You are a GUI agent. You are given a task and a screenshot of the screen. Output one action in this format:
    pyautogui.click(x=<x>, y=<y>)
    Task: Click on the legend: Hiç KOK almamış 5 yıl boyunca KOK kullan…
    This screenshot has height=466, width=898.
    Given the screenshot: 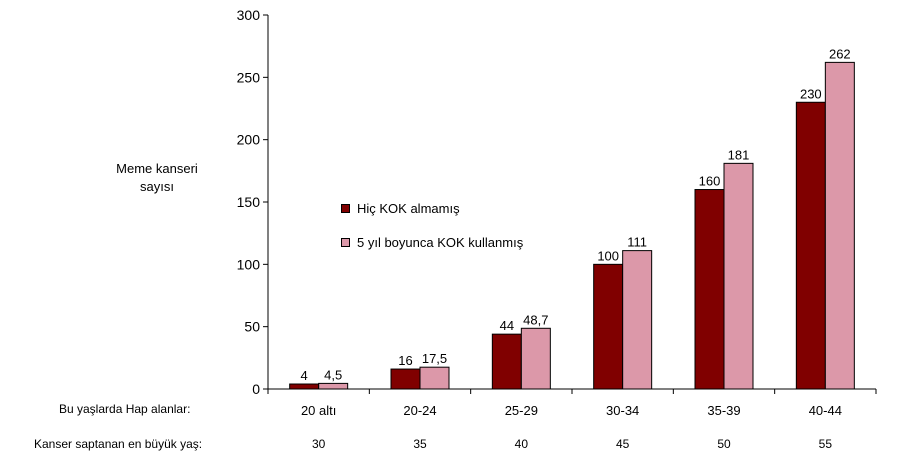 What is the action you would take?
    pyautogui.click(x=432, y=232)
    